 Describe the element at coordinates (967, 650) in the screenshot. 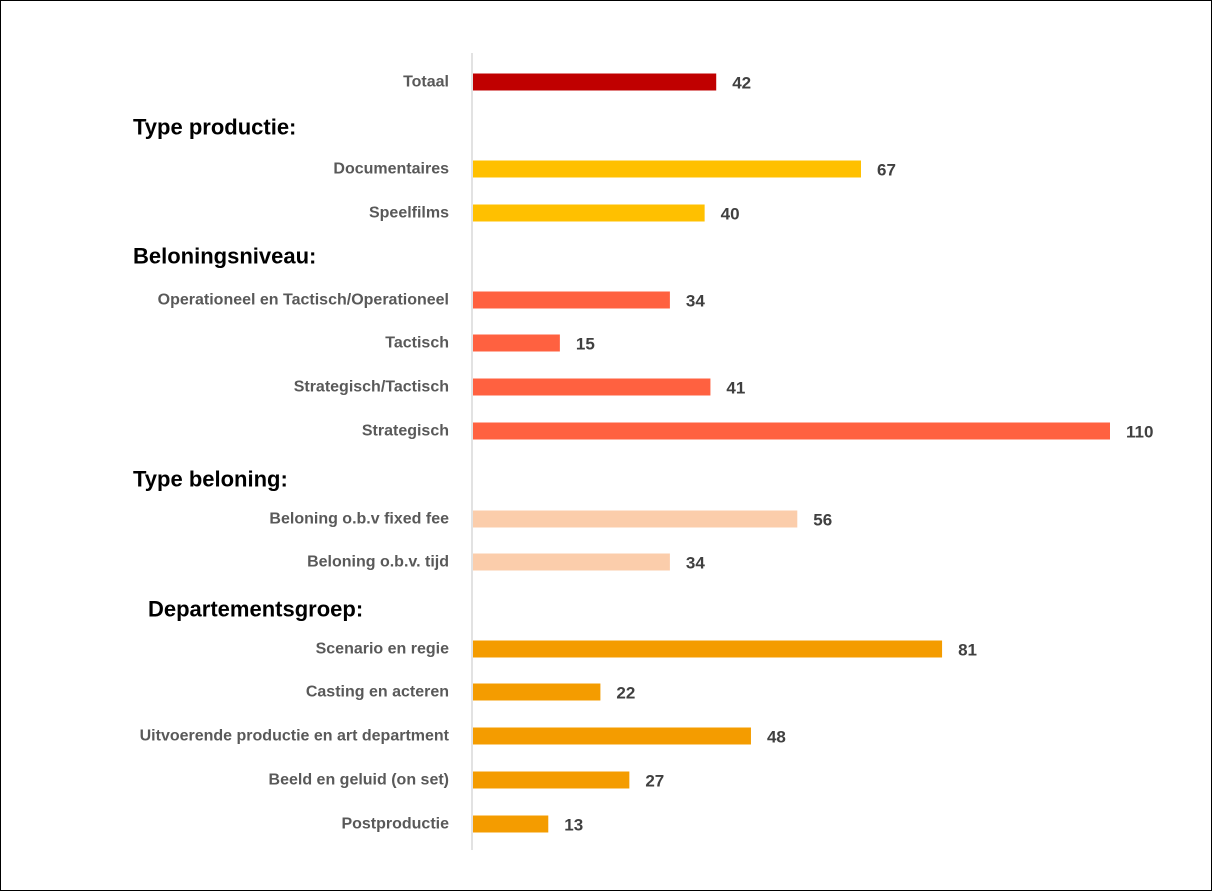

I see `data-label: 81` at that location.